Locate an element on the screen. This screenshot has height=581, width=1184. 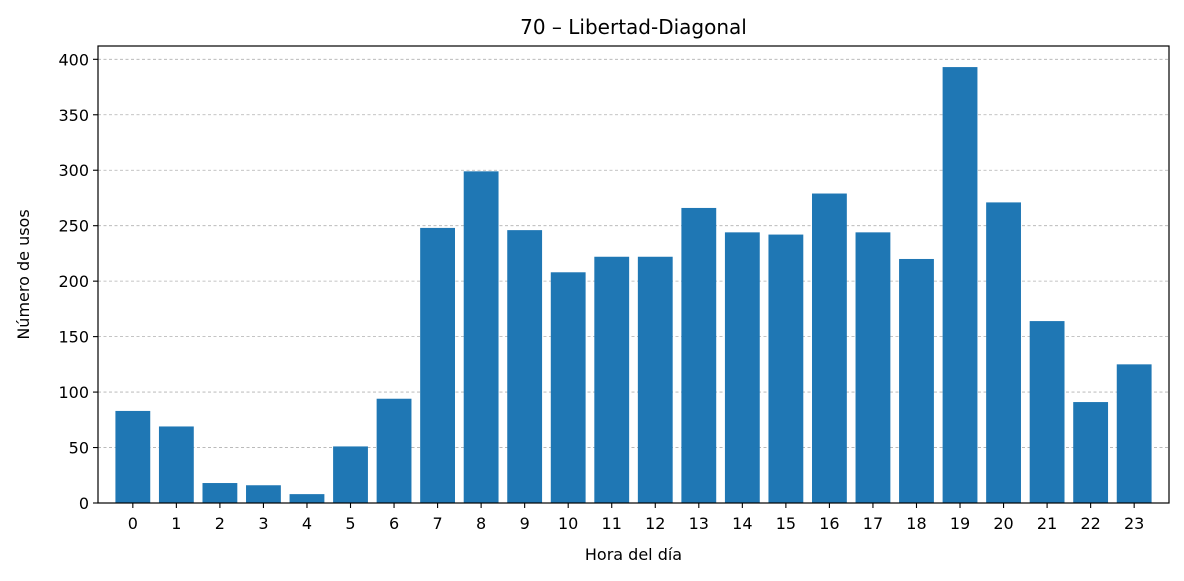
x-tick-label: 13 is located at coordinates (699, 523).